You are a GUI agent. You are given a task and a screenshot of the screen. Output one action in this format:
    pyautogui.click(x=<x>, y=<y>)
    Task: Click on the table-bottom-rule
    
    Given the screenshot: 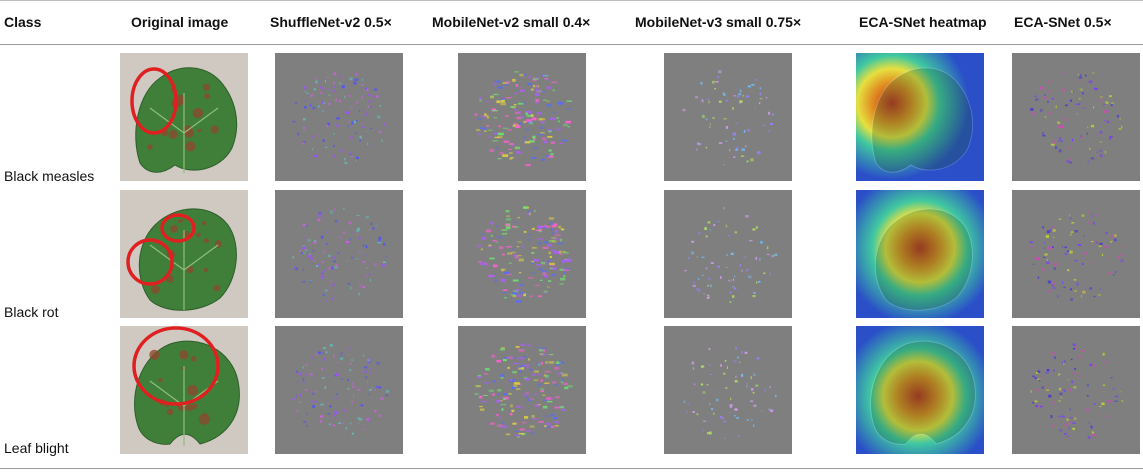 What is the action you would take?
    pyautogui.click(x=571, y=468)
    